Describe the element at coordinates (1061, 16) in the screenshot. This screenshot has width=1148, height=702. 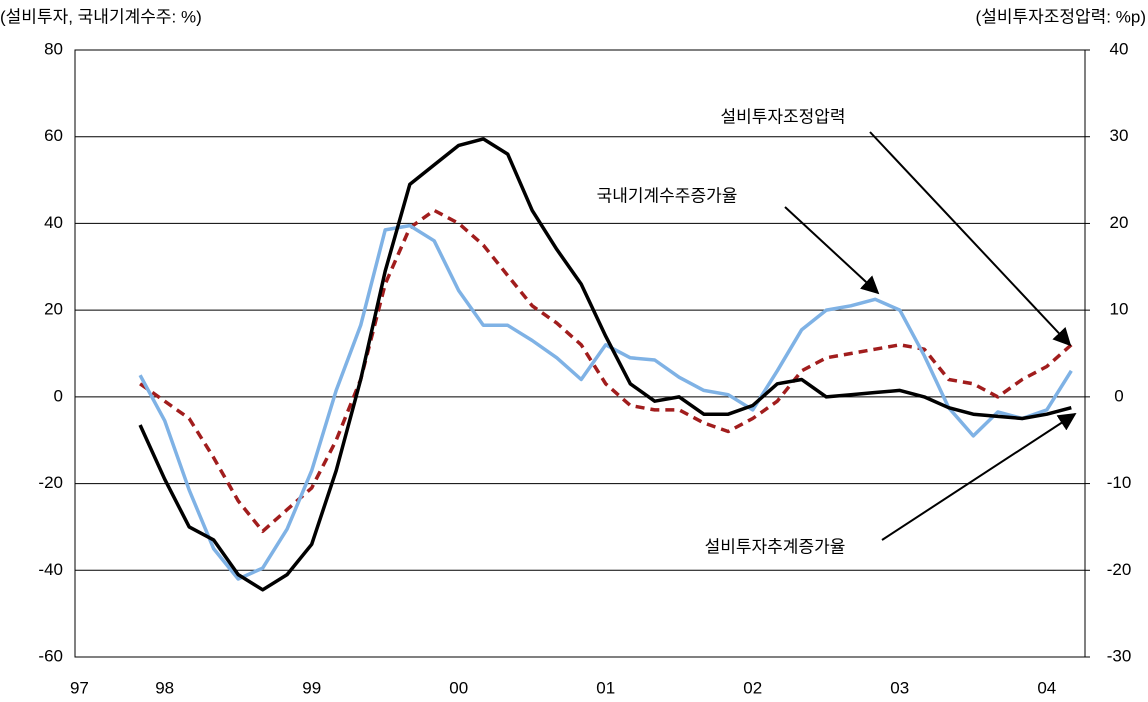
I see `y2-axis-label: (설비투자조정압력: %p)` at that location.